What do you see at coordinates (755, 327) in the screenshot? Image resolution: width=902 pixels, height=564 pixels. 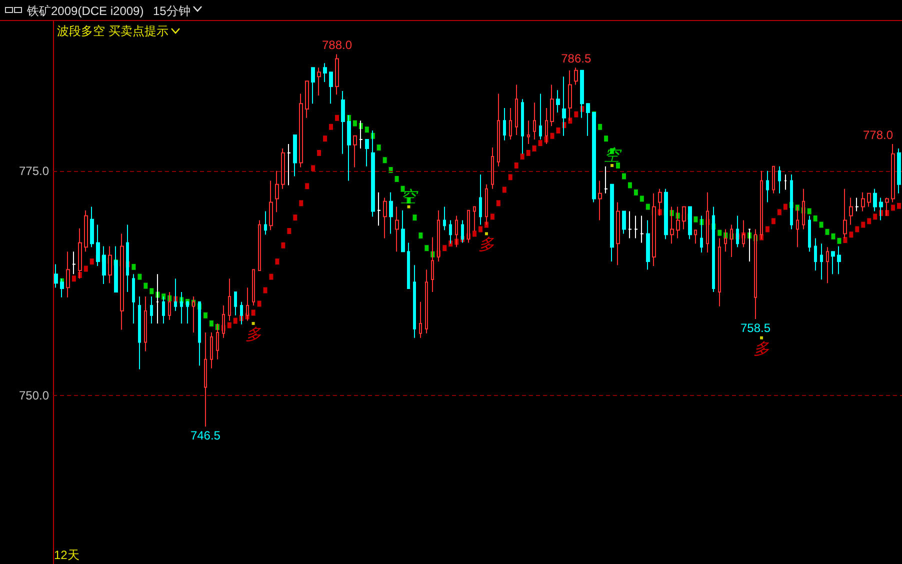 I see `text: 758.5` at bounding box center [755, 327].